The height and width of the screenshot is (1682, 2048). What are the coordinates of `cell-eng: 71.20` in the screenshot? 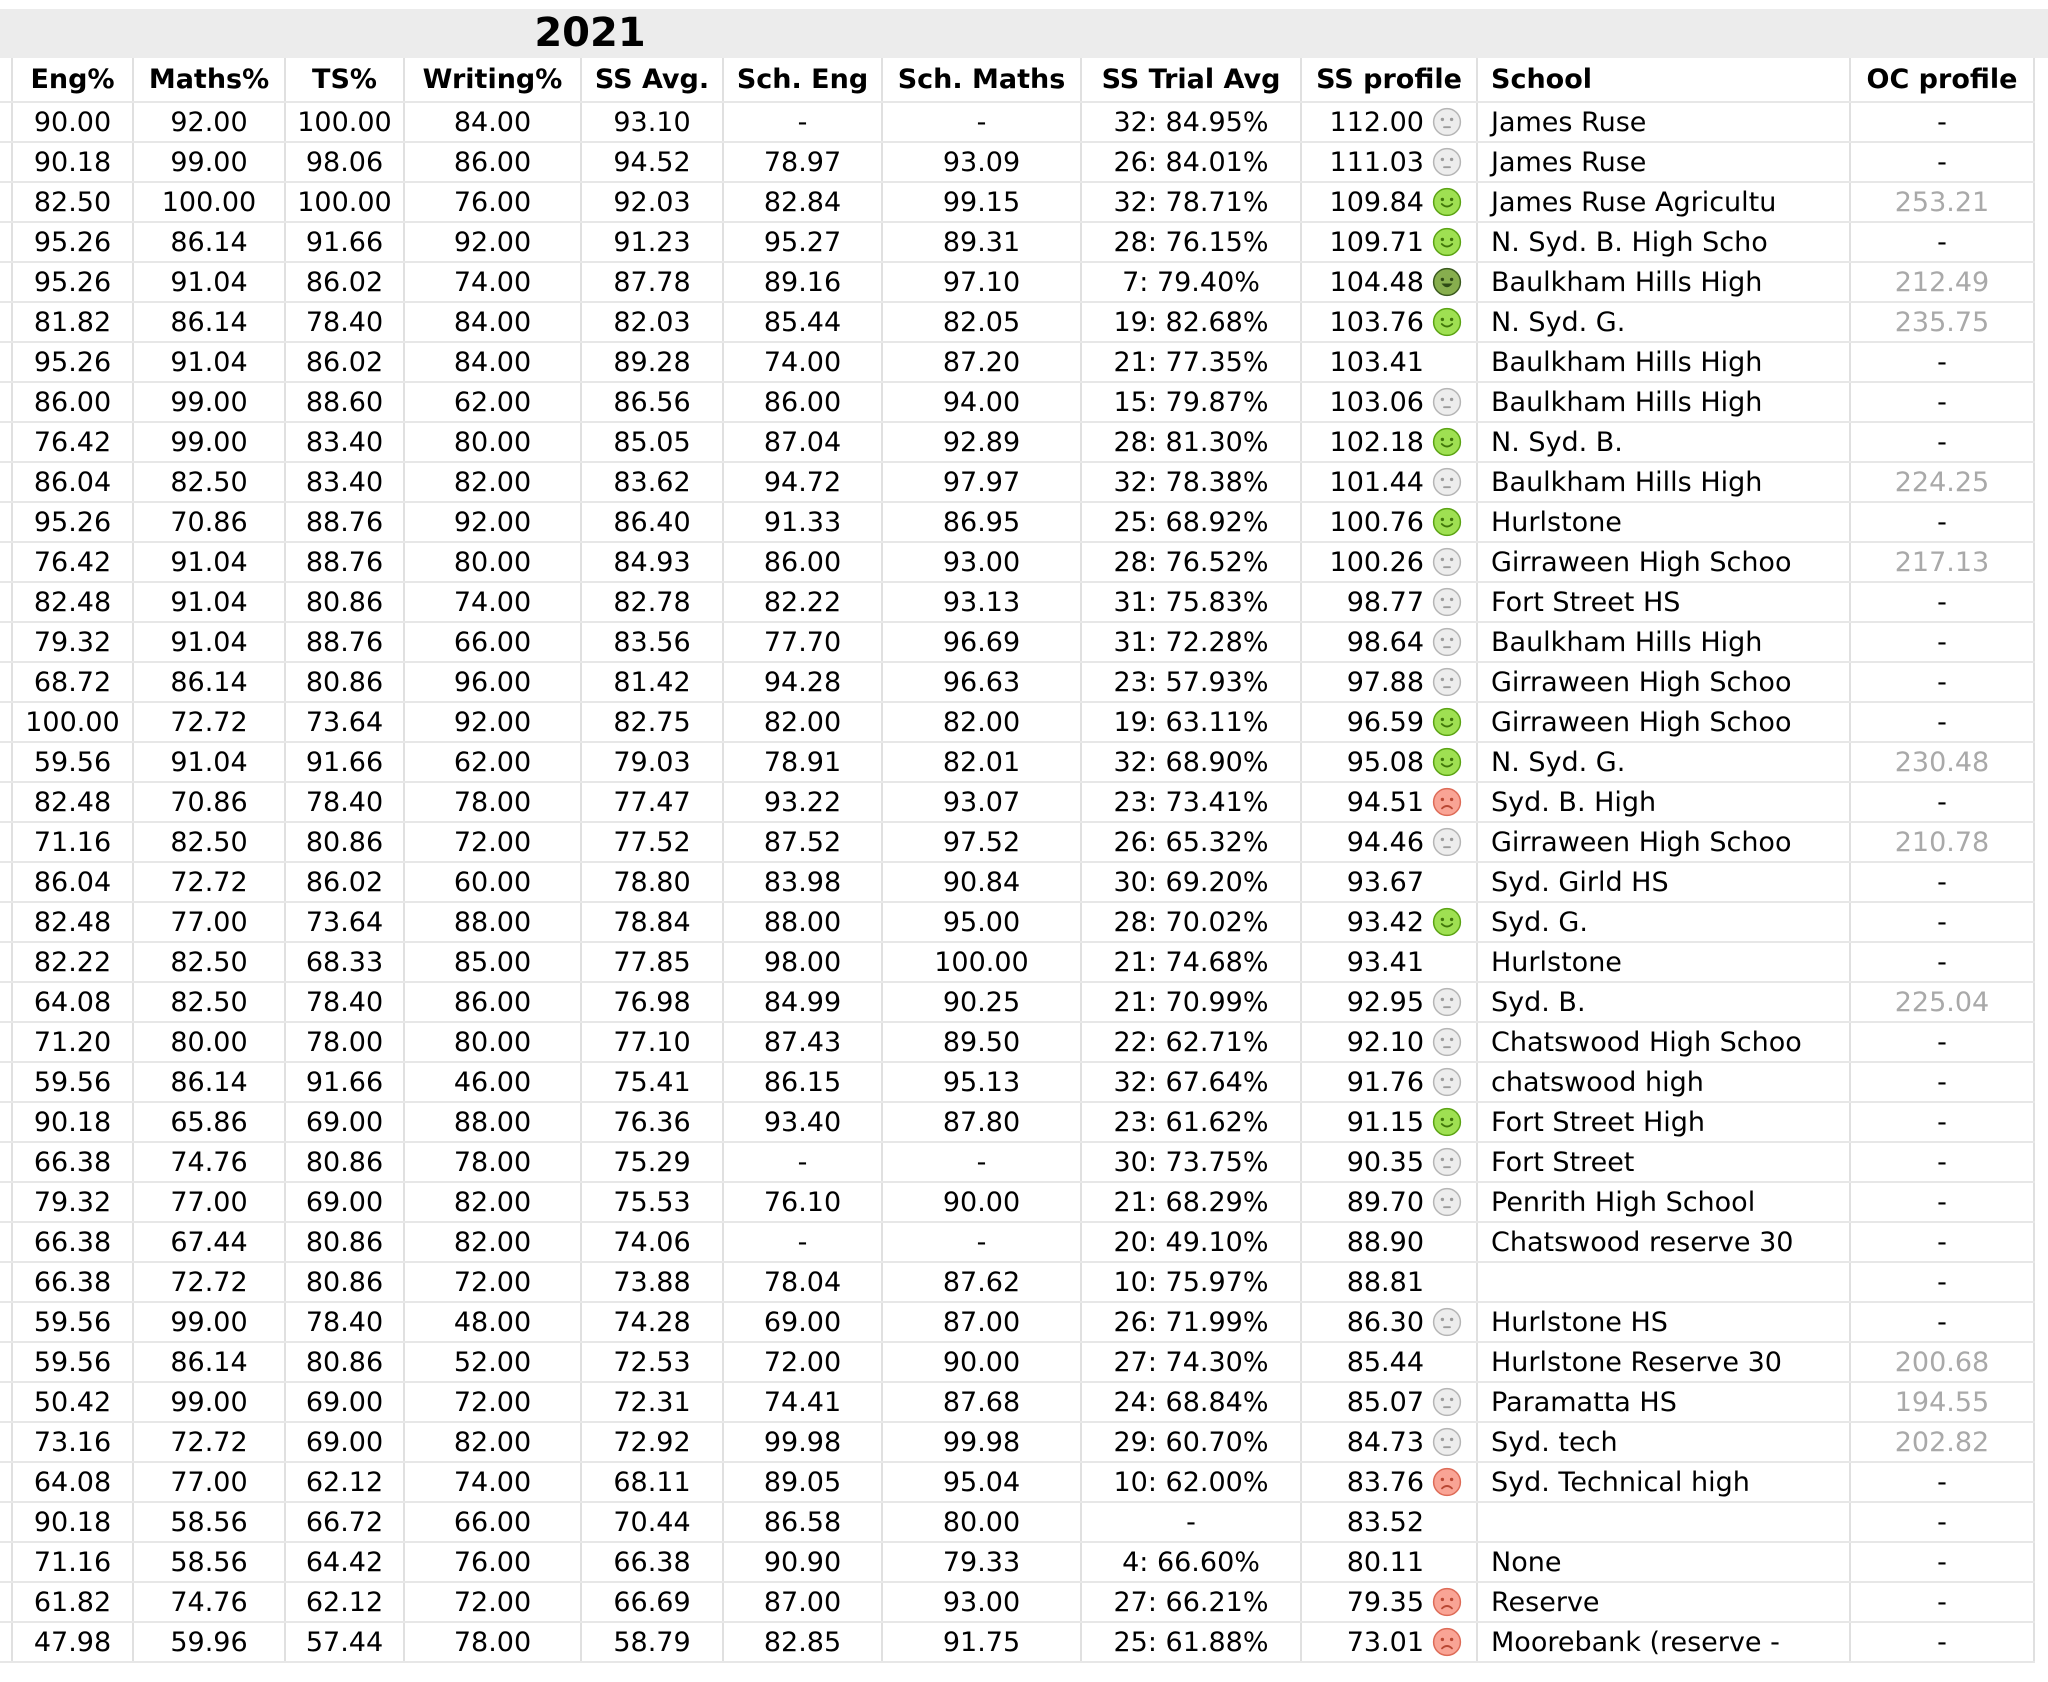 It's located at (73, 1042).